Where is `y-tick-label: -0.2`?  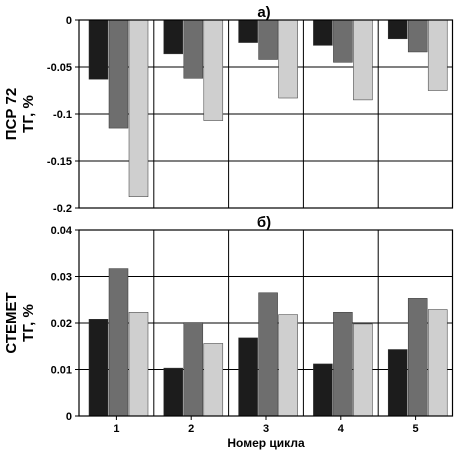
y-tick-label: -0.2 is located at coordinates (62, 209).